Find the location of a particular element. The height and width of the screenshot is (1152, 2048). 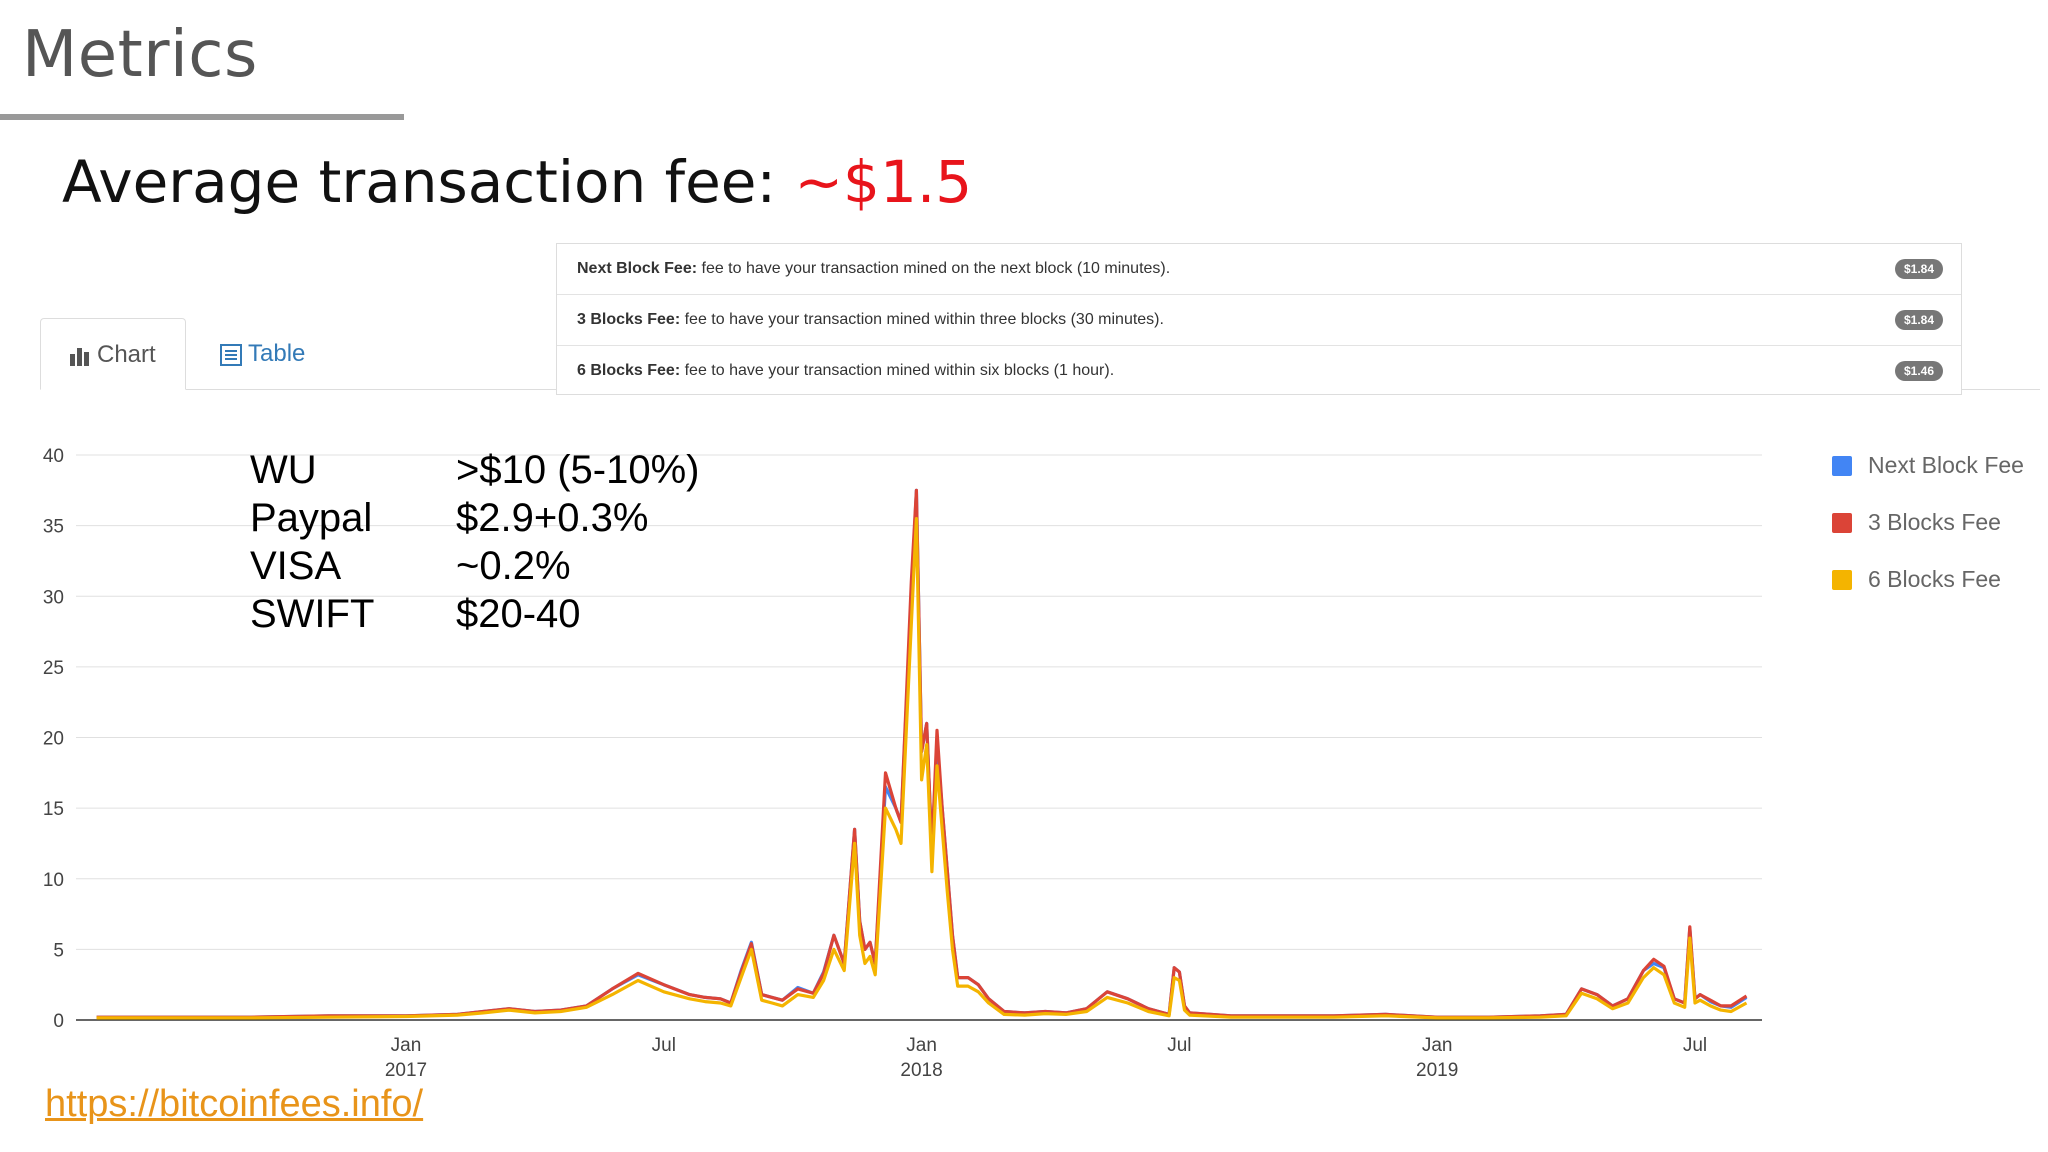

legend-label: 3 Blocks Fee is located at coordinates (1934, 522).